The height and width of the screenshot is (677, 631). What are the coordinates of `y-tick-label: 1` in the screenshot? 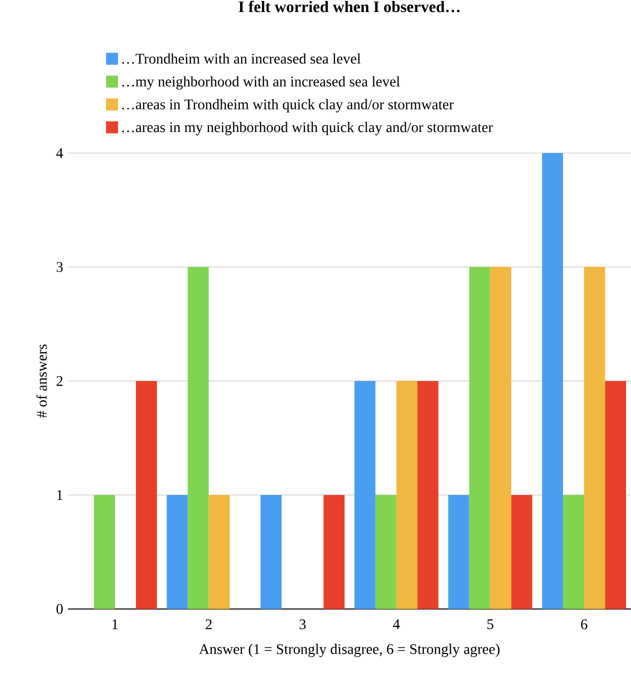 It's located at (59, 495).